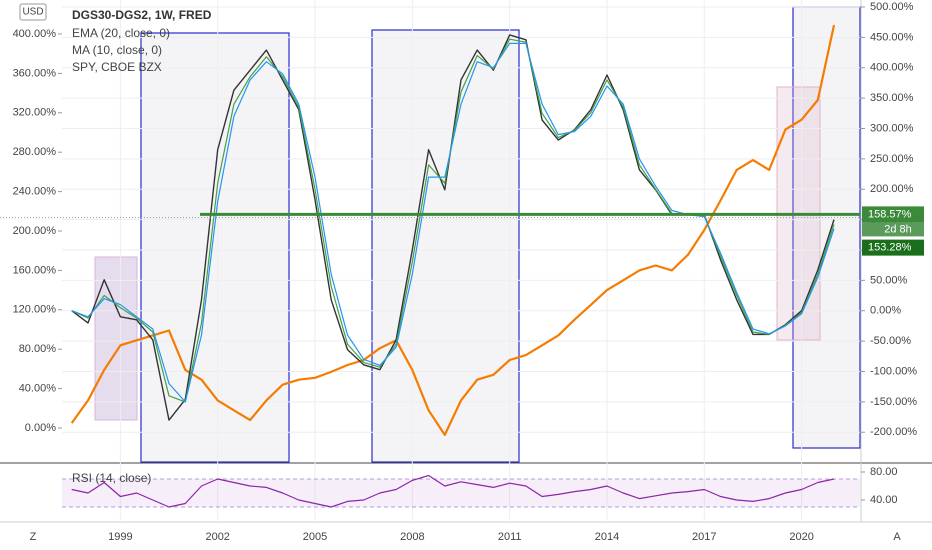 The width and height of the screenshot is (932, 550). Describe the element at coordinates (35, 310) in the screenshot. I see `y-tick-label: 120.00%` at that location.